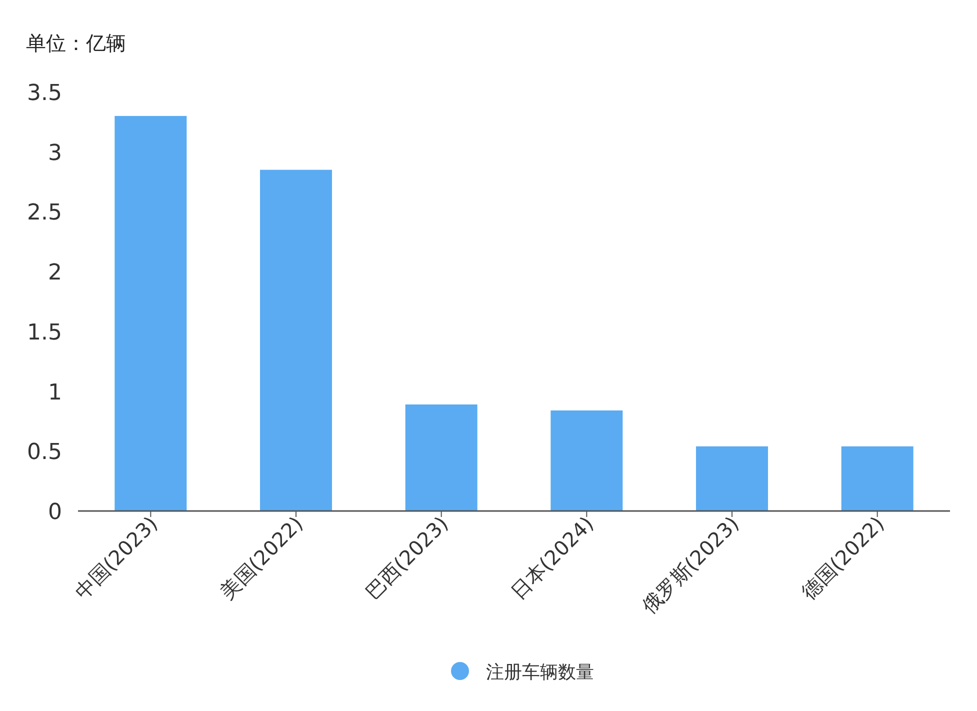  What do you see at coordinates (540, 672) in the screenshot?
I see `legend-label: 注册车辆数量` at bounding box center [540, 672].